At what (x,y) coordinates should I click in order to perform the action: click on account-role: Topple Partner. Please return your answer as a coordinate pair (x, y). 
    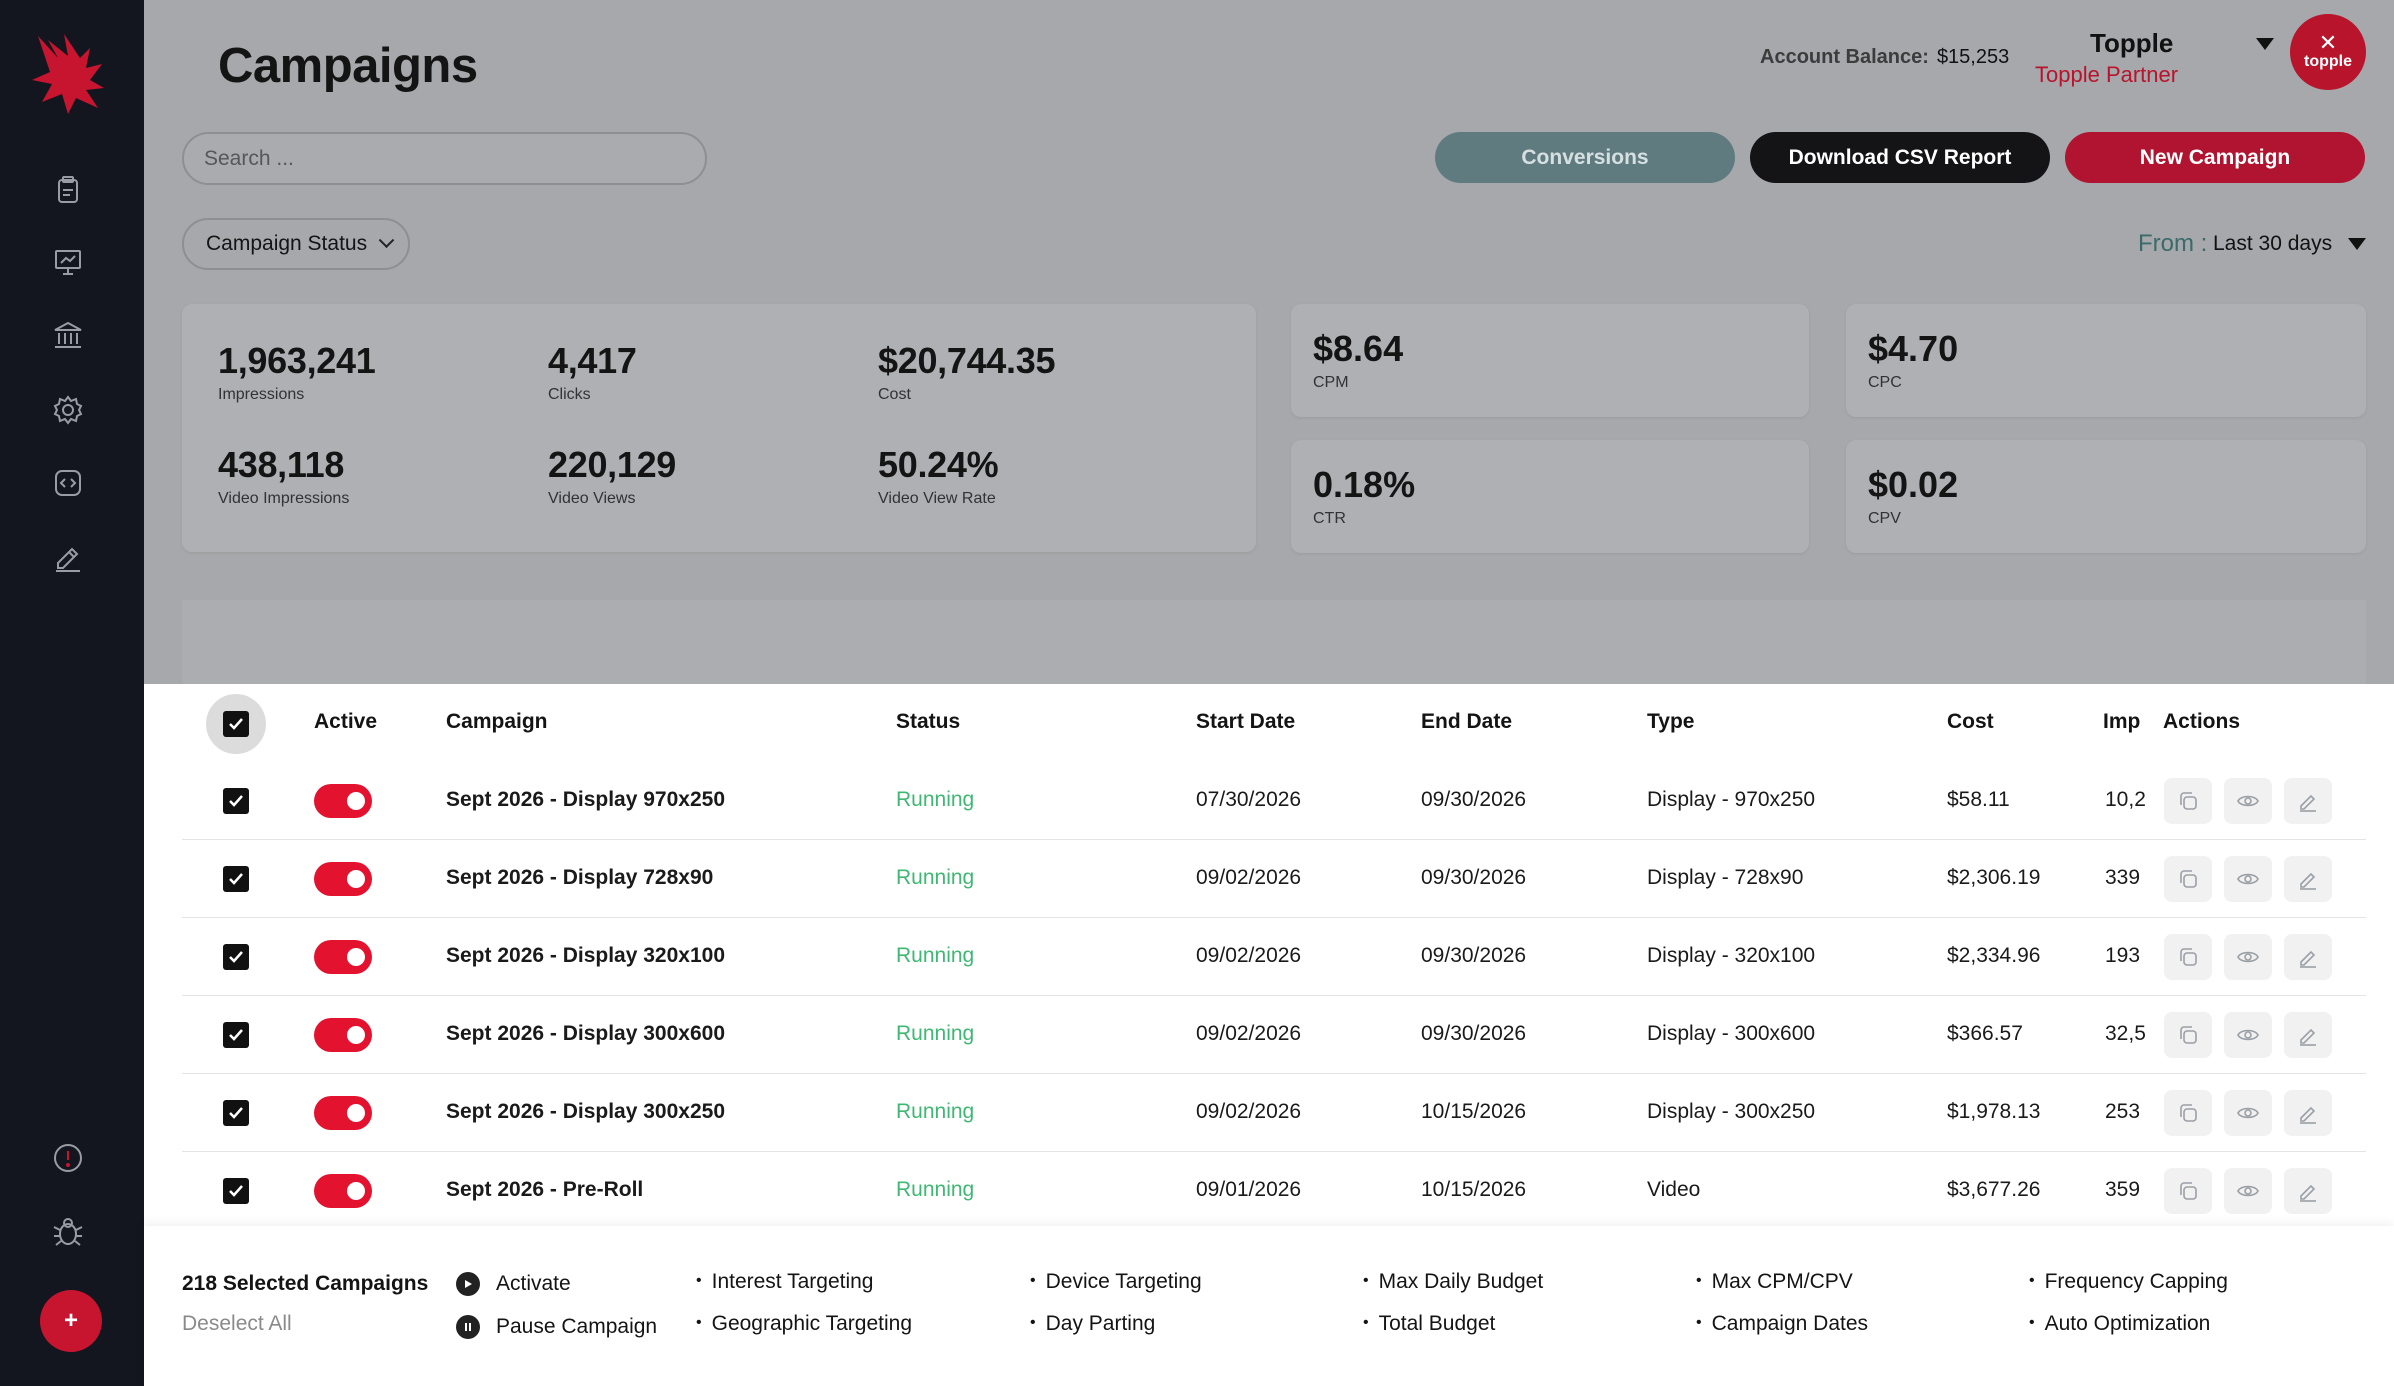
    Looking at the image, I should click on (2107, 74).